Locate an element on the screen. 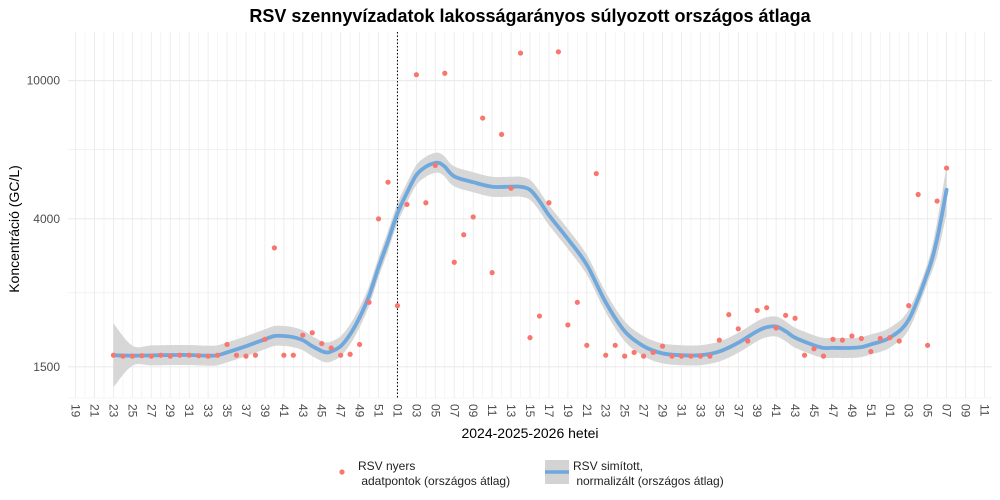 This screenshot has width=1000, height=500. x-tick-label: 33 is located at coordinates (208, 411).